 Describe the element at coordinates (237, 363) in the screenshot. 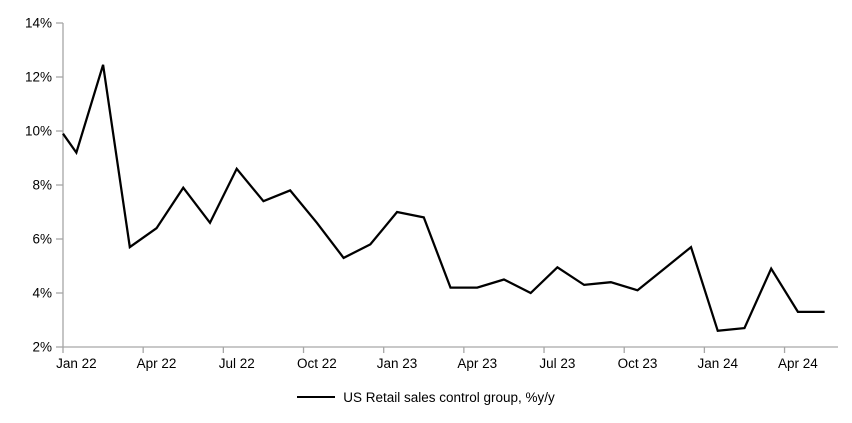

I see `x-tick-label: Jul 22` at that location.